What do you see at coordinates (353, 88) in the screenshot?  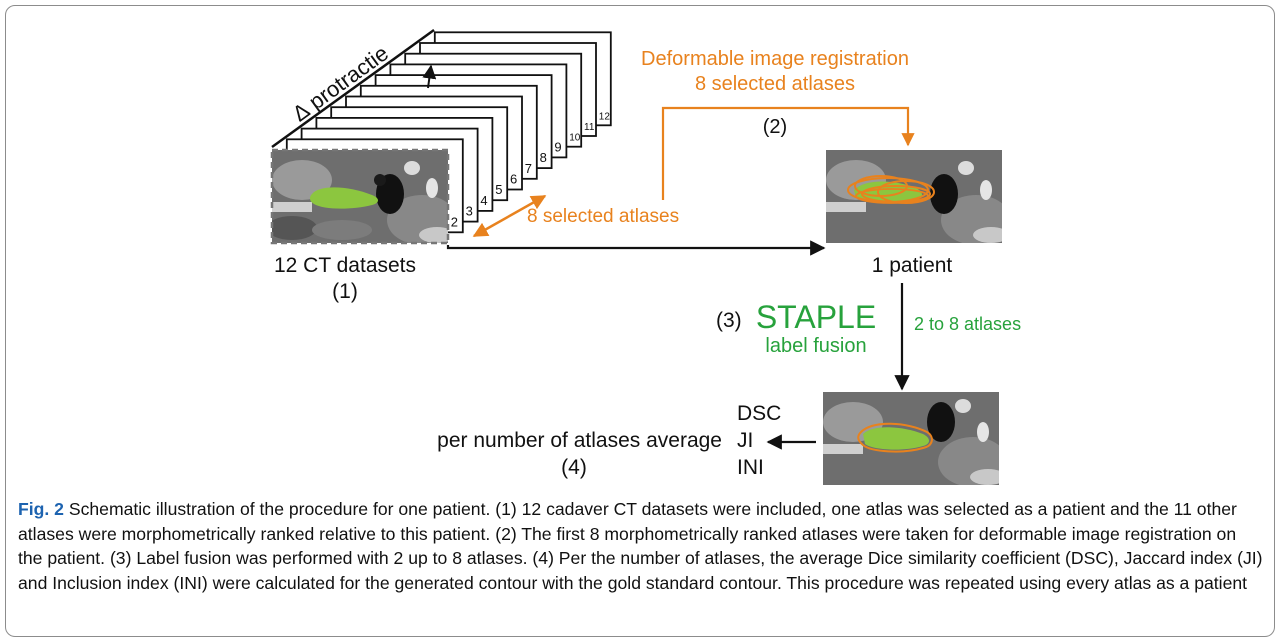 I see `protractie-axis` at bounding box center [353, 88].